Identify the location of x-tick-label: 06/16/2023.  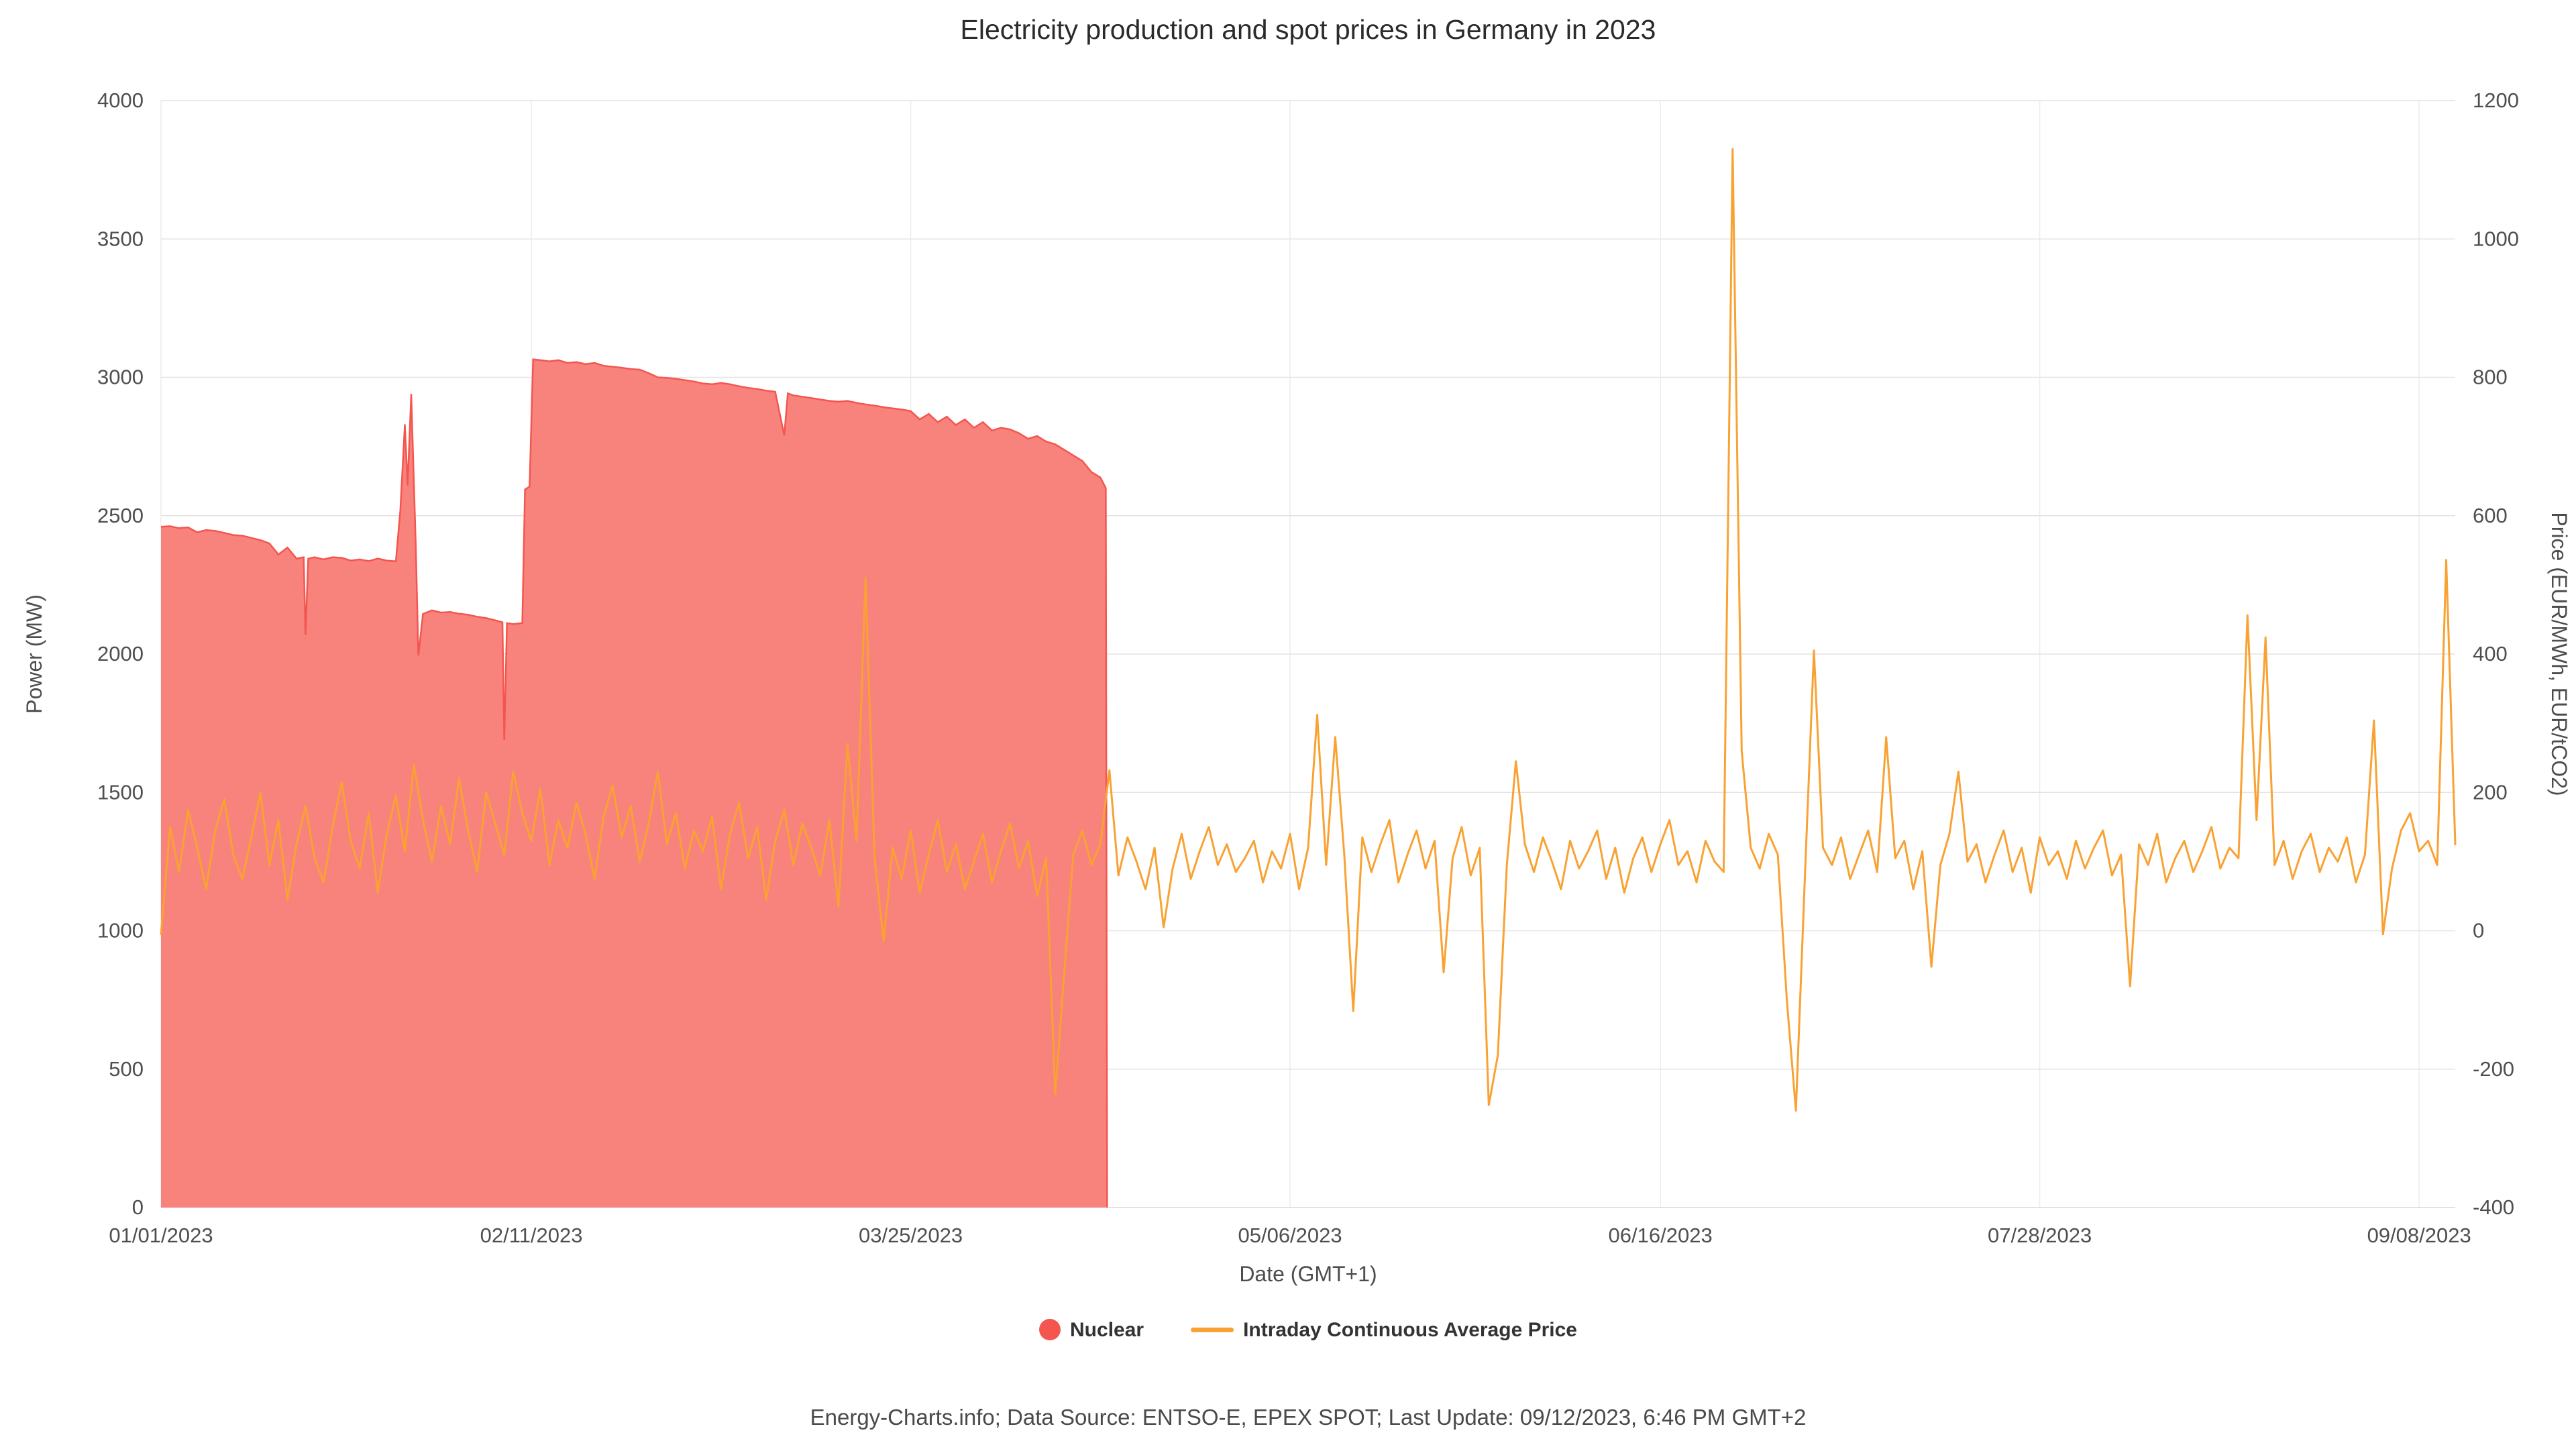
(1661, 1235).